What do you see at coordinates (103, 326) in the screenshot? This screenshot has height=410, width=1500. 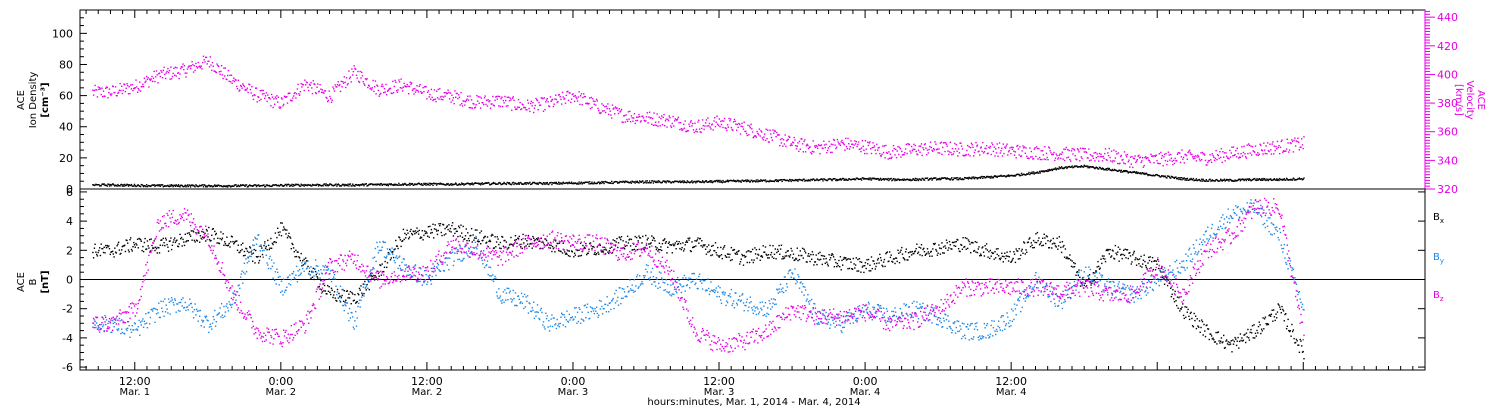 I see `by-series-point` at bounding box center [103, 326].